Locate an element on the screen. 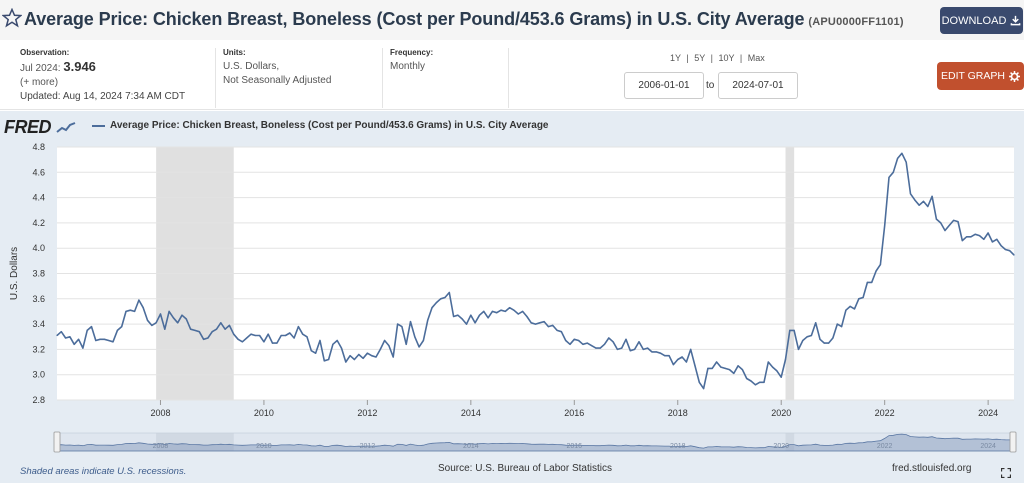  end-date-input: 2024-07-01 is located at coordinates (758, 85).